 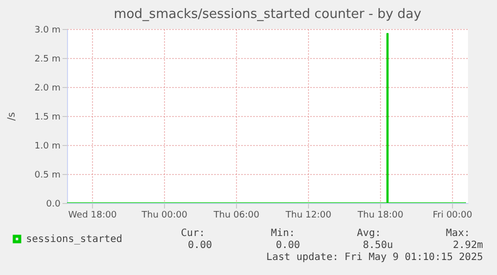 I want to click on y-tick-label: 0.0, so click(x=53, y=205).